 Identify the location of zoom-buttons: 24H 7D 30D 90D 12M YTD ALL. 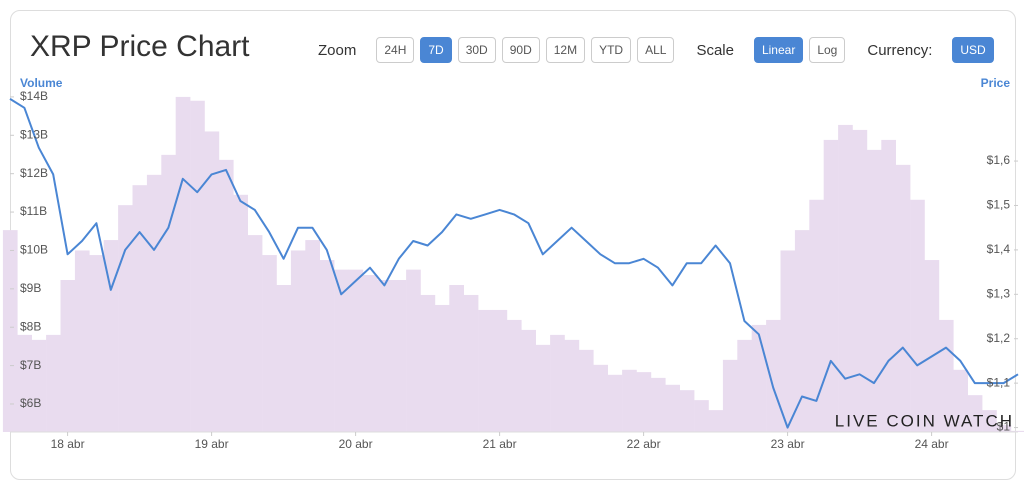
(525, 50).